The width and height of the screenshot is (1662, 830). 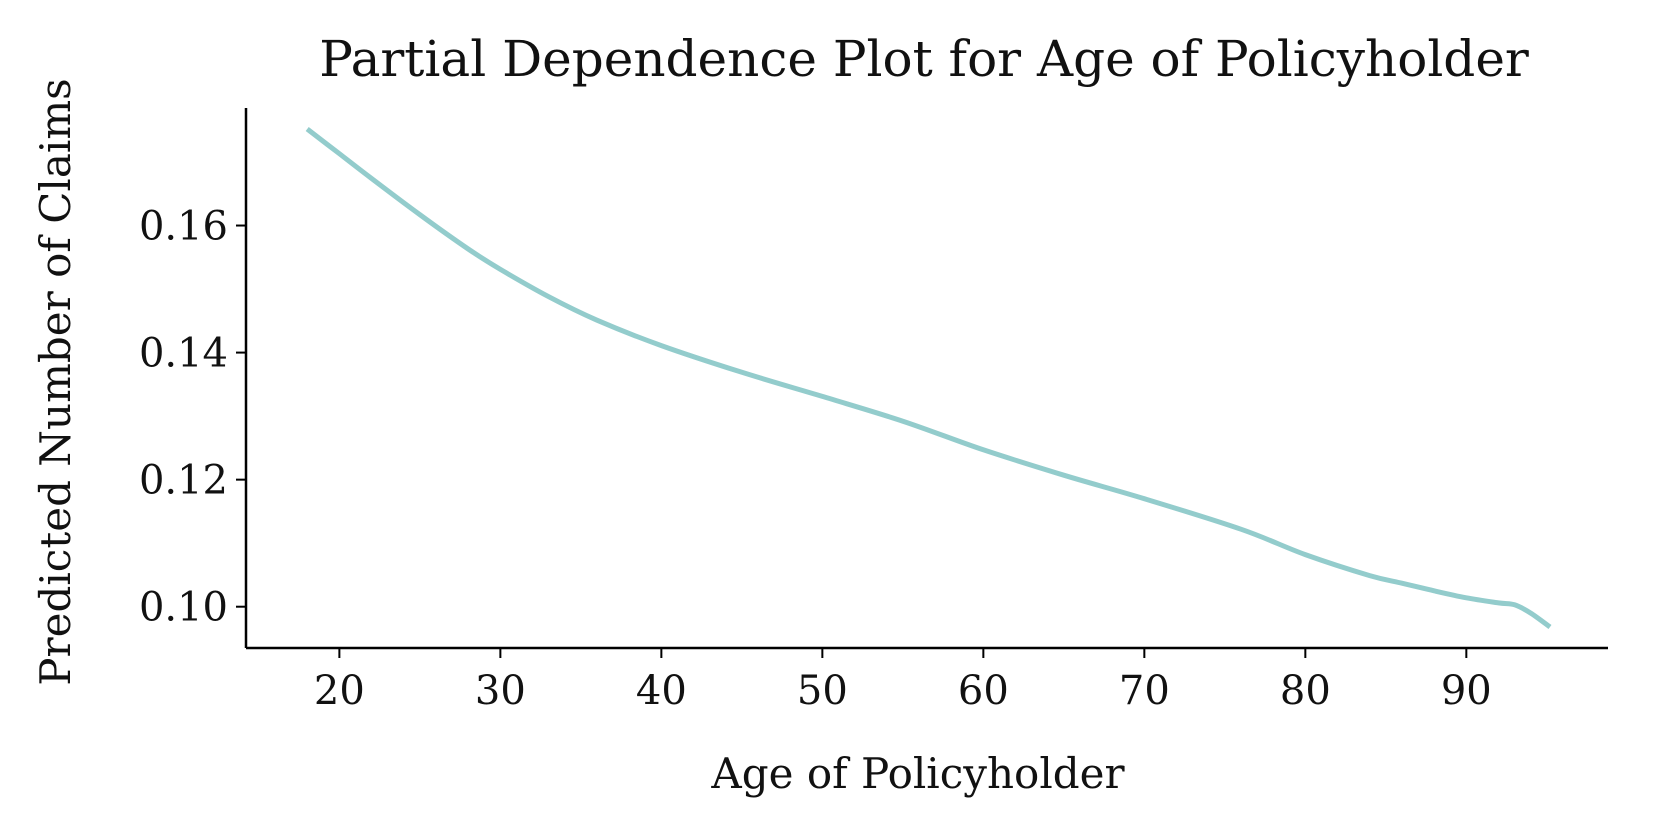 I want to click on x-axis-label: Age of Policyholder, so click(x=917, y=773).